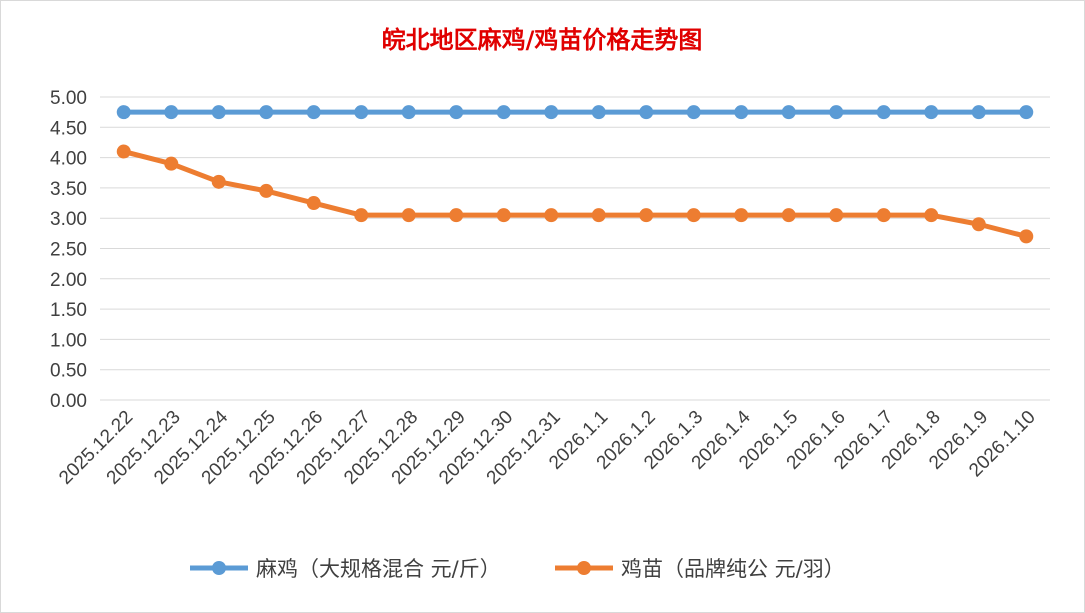  What do you see at coordinates (68, 98) in the screenshot?
I see `y-tick-label: 5.00` at bounding box center [68, 98].